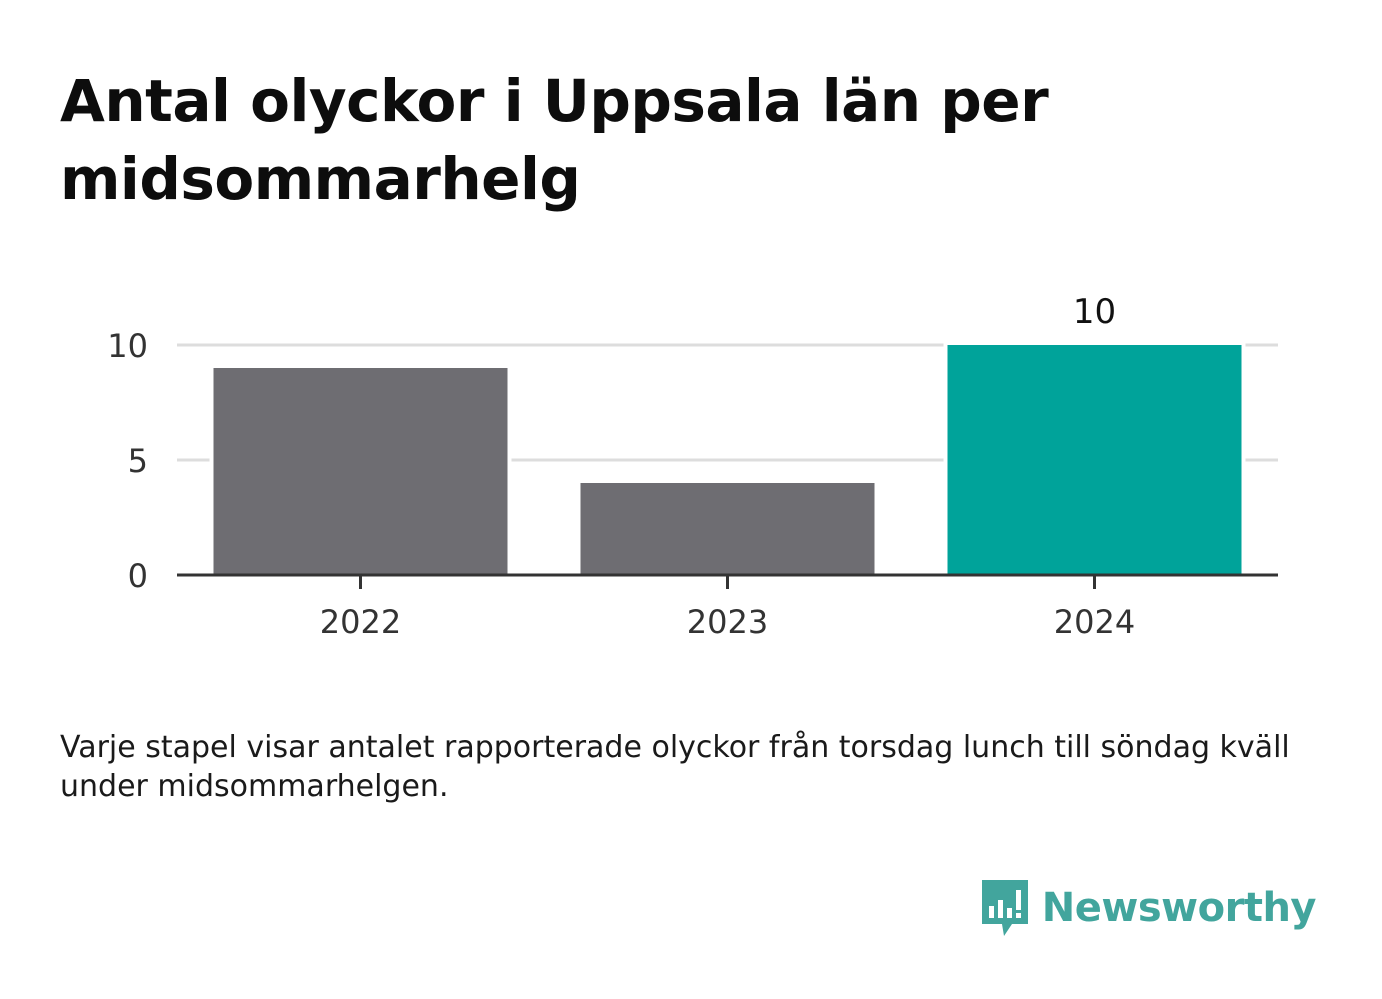  I want to click on bar-chart-speech-bubble-icon, so click(1004, 908).